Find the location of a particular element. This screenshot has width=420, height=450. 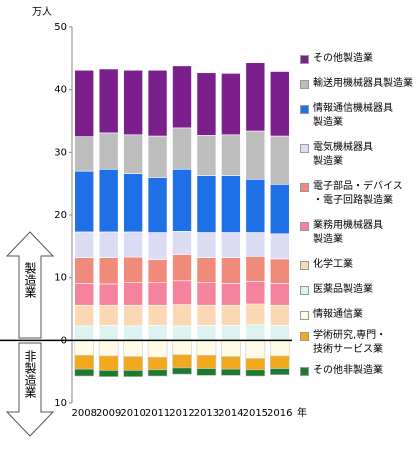

legend-label: 業務用機械器具 製造業 is located at coordinates (348, 232).